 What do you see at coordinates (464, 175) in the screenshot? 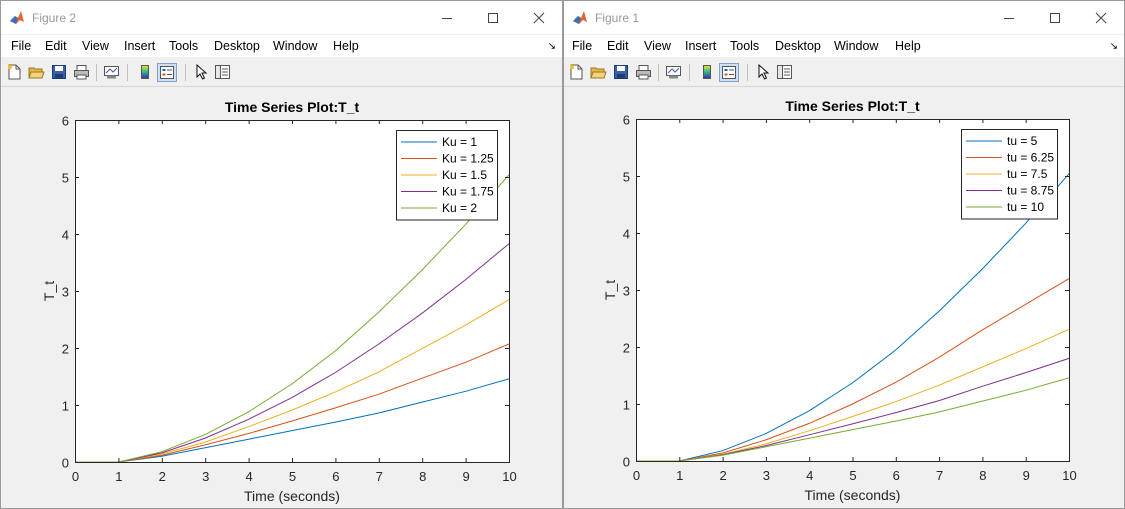
I see `legend-entry-3: Ku = 1.5` at bounding box center [464, 175].